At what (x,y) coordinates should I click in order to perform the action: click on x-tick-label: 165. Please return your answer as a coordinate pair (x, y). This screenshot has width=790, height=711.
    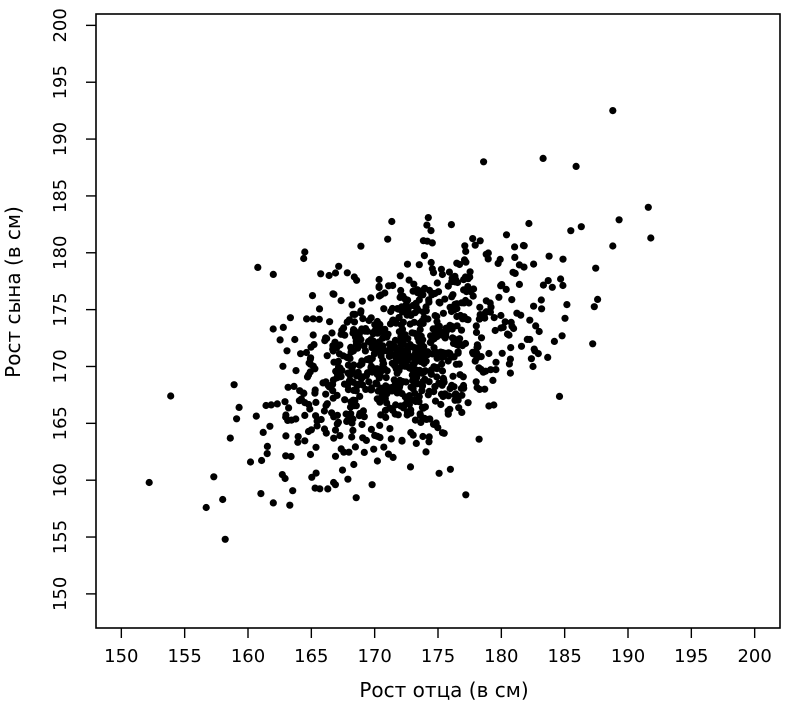
    Looking at the image, I should click on (311, 656).